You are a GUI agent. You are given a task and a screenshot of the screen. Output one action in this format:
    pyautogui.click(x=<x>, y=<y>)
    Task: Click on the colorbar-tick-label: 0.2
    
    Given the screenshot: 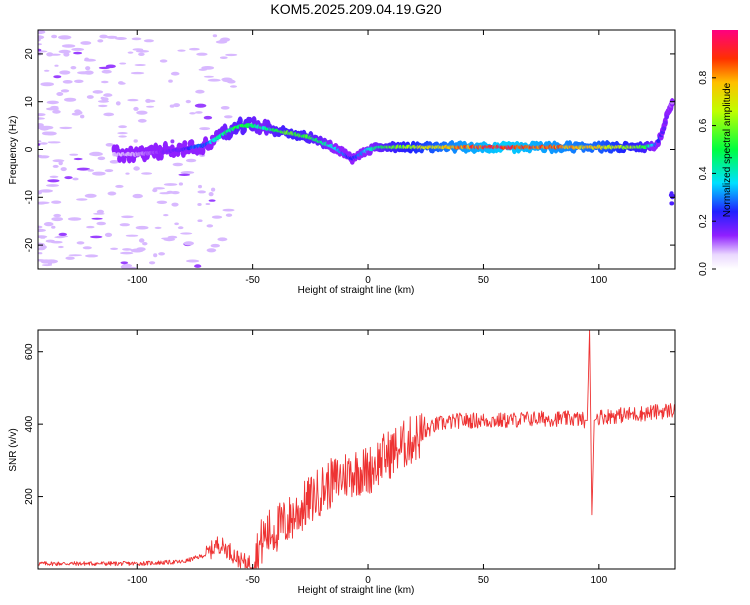 What is the action you would take?
    pyautogui.click(x=703, y=221)
    